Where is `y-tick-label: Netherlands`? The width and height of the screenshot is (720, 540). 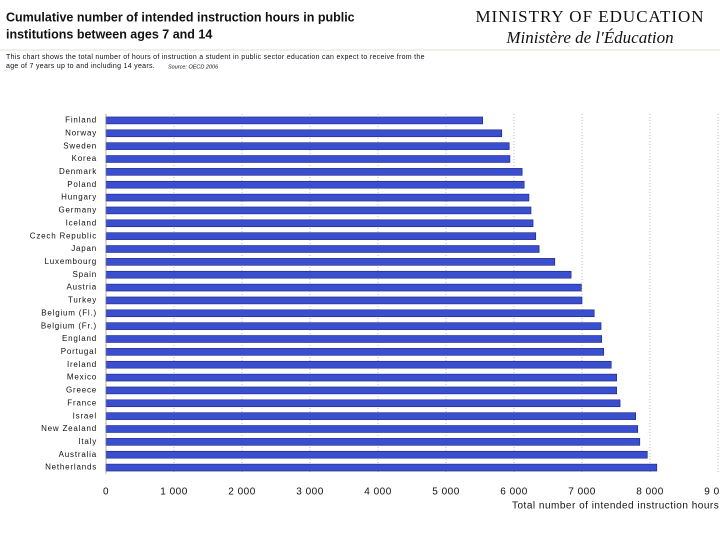
y-tick-label: Netherlands is located at coordinates (71, 467).